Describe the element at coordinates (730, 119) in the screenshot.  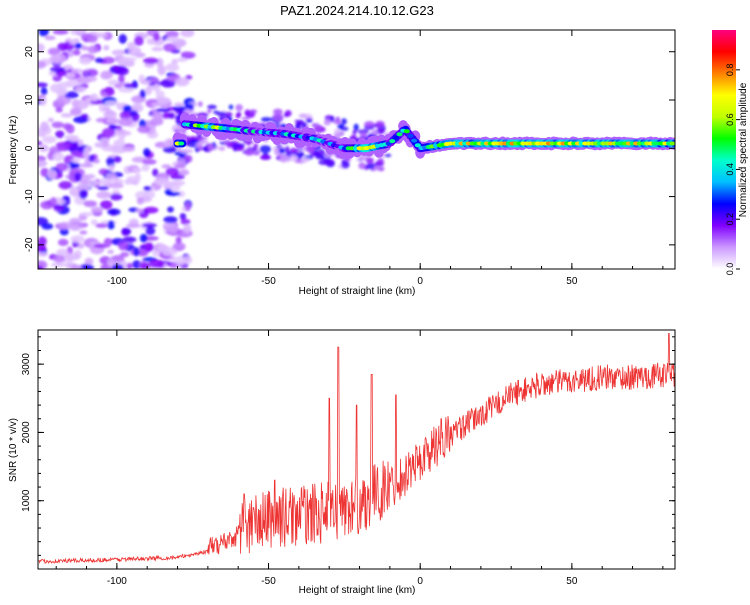
I see `colorbar-tick-label: 0.6` at that location.